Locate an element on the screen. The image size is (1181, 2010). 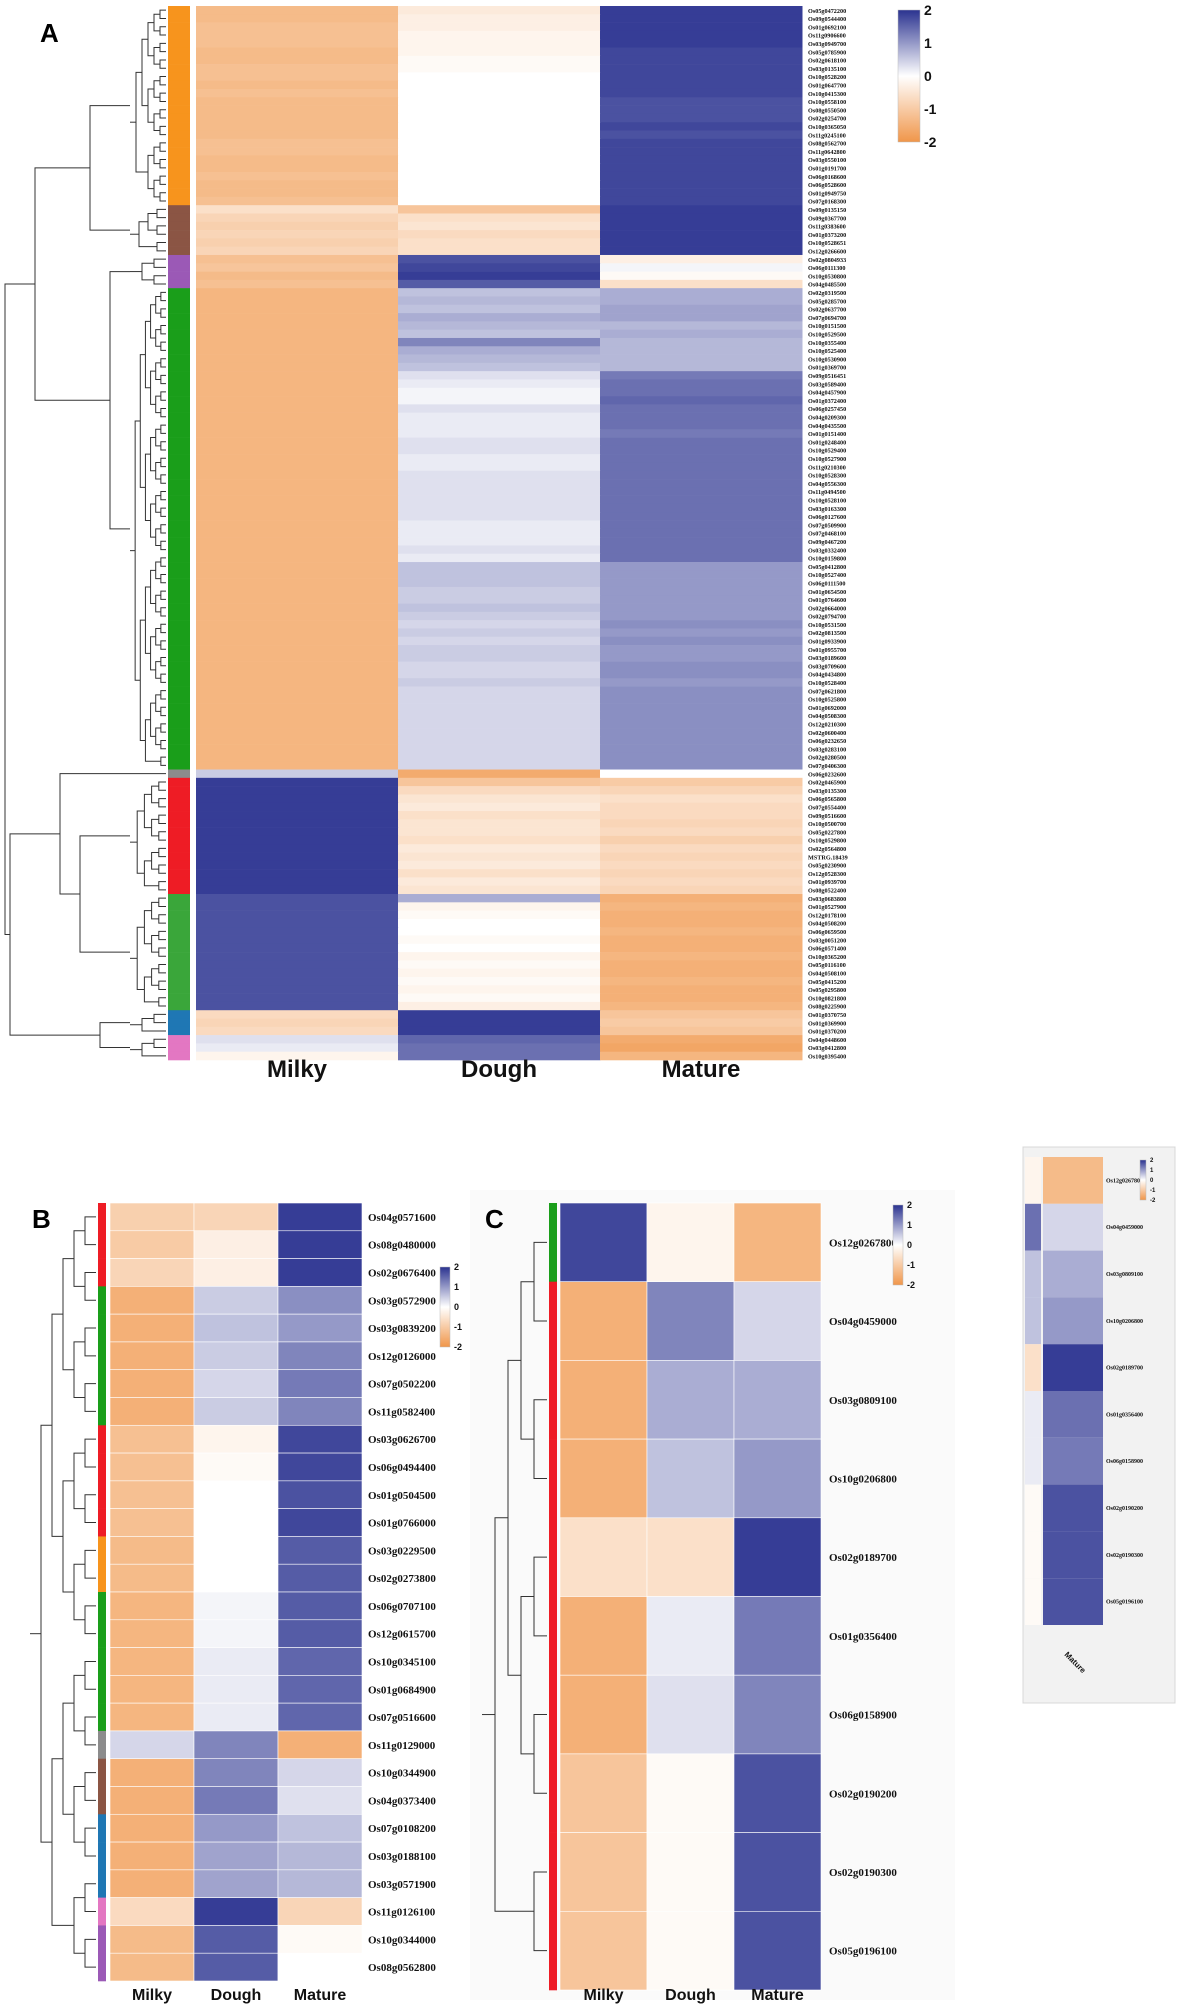
gene-label: Os02g0273800 is located at coordinates (402, 1579).